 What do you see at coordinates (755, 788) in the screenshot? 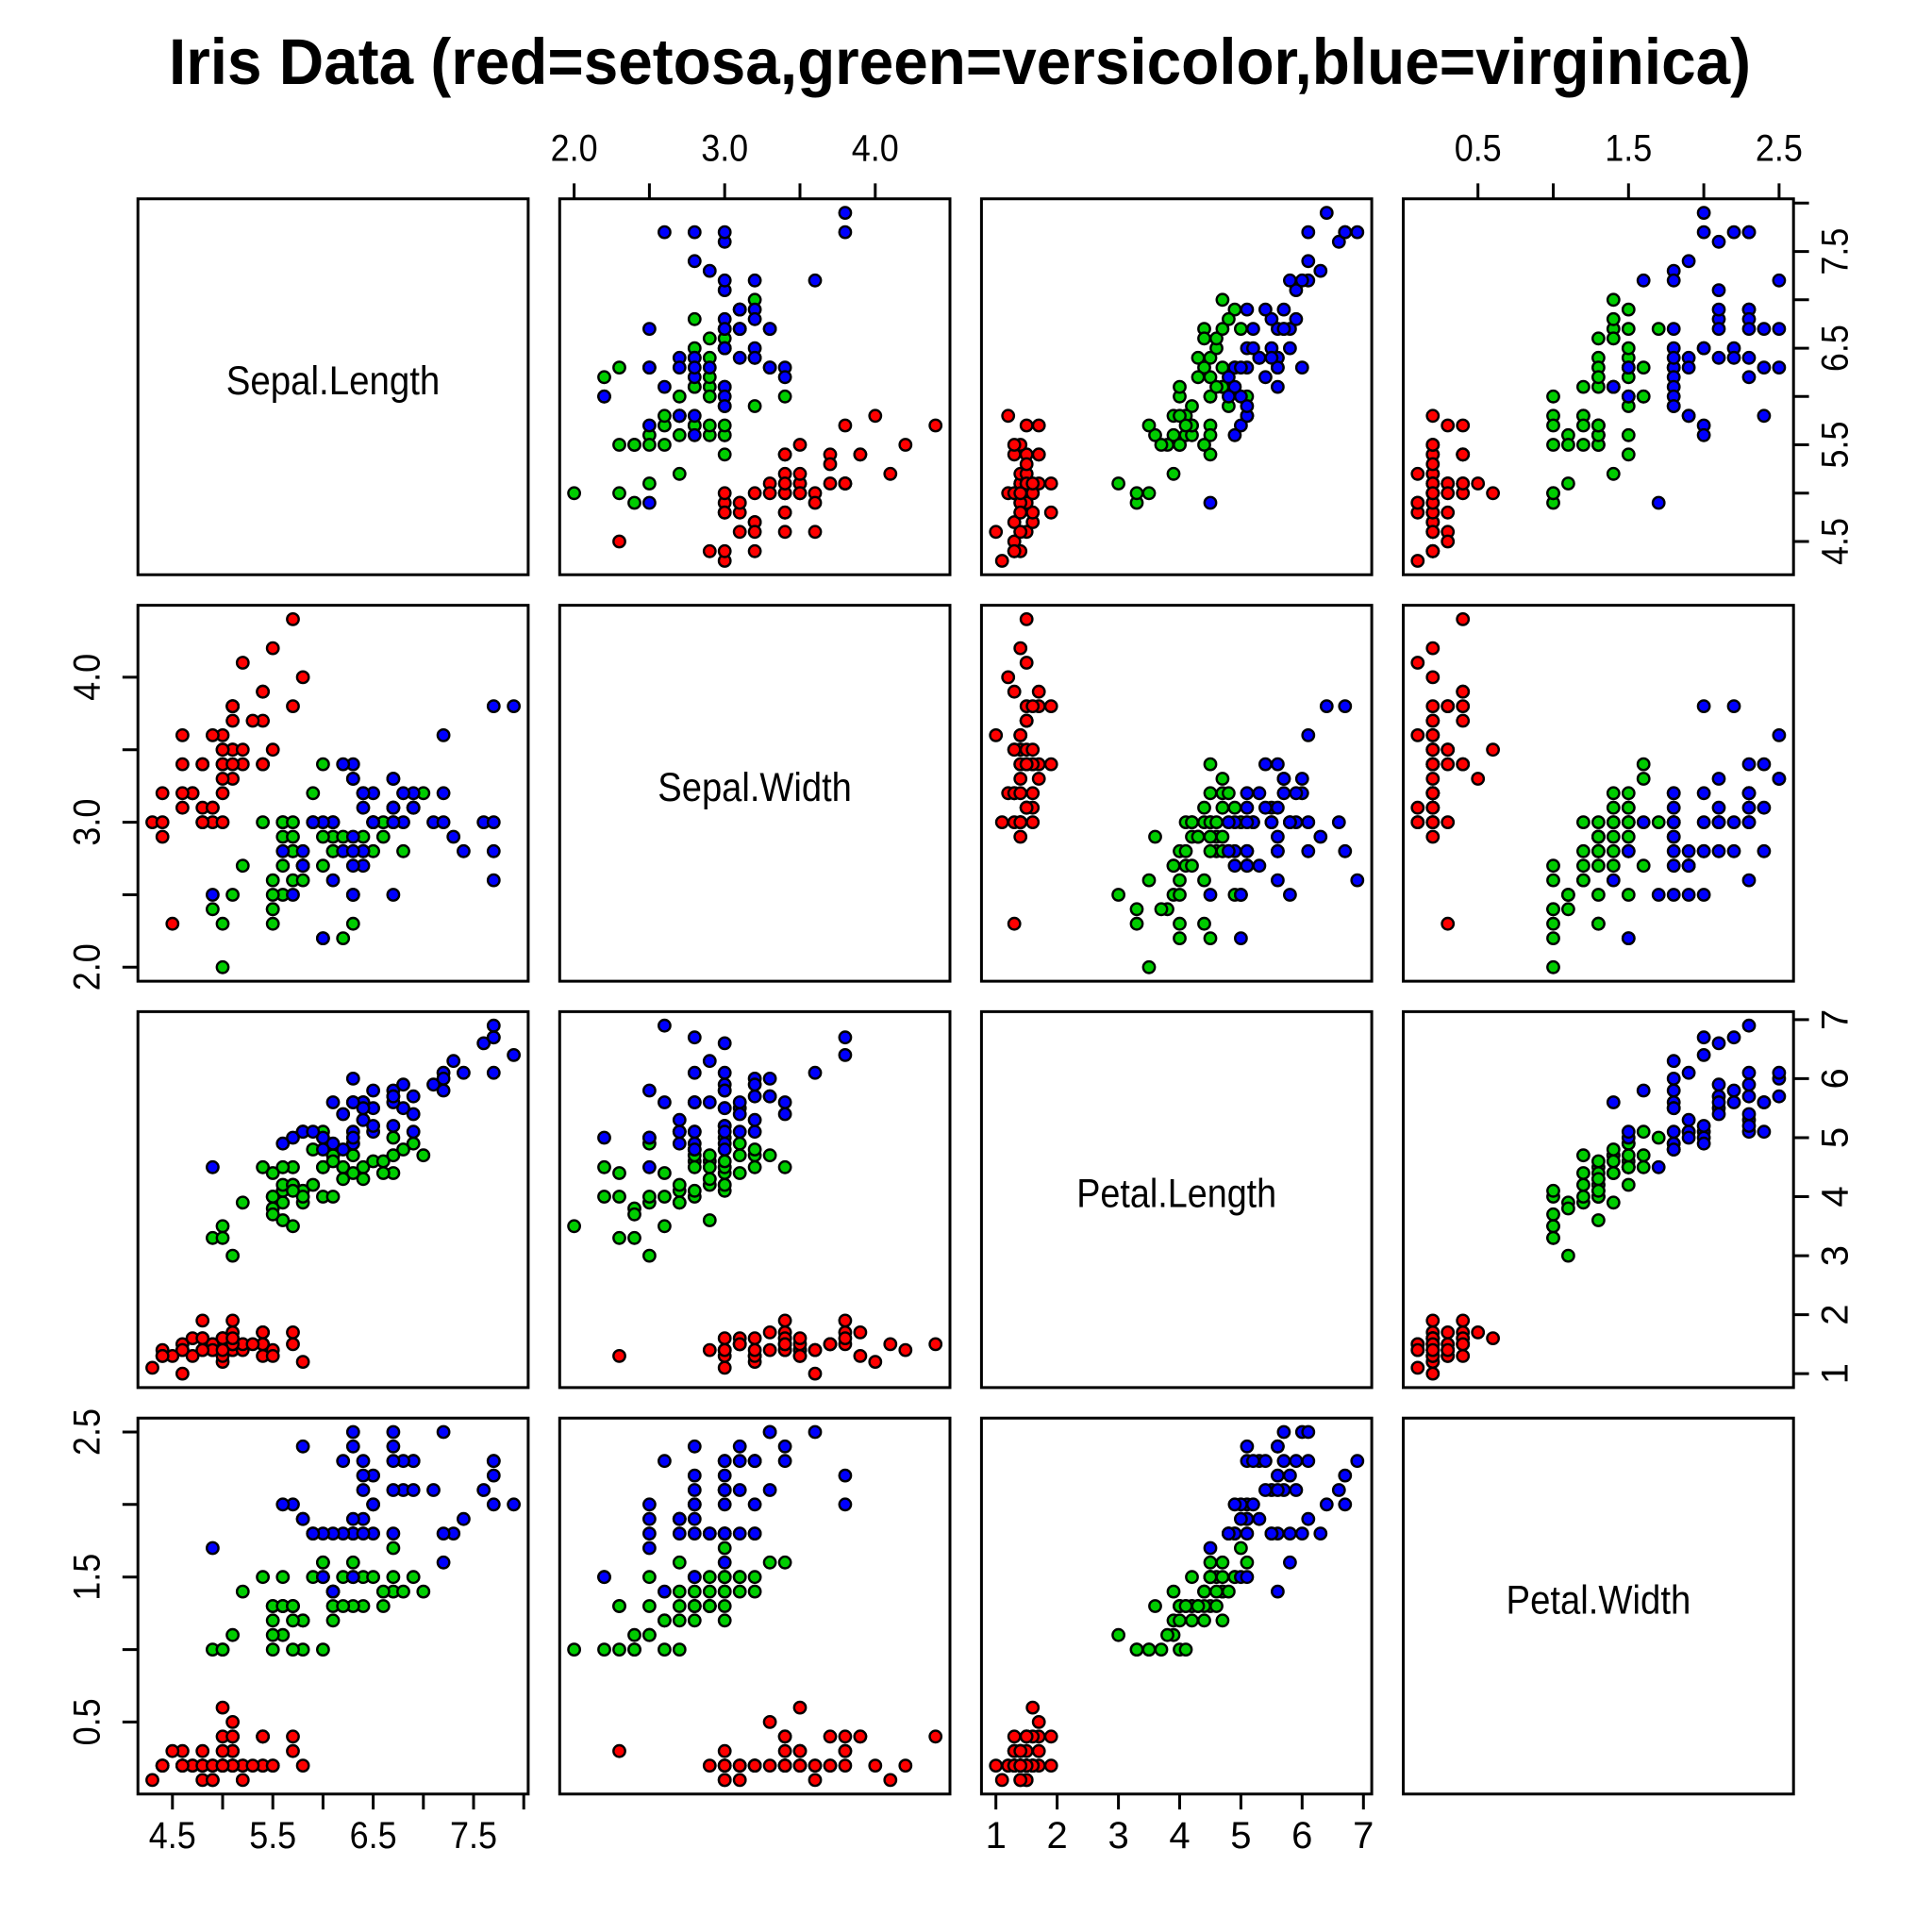
I see `svg-text: Sepal.Width` at bounding box center [755, 788].